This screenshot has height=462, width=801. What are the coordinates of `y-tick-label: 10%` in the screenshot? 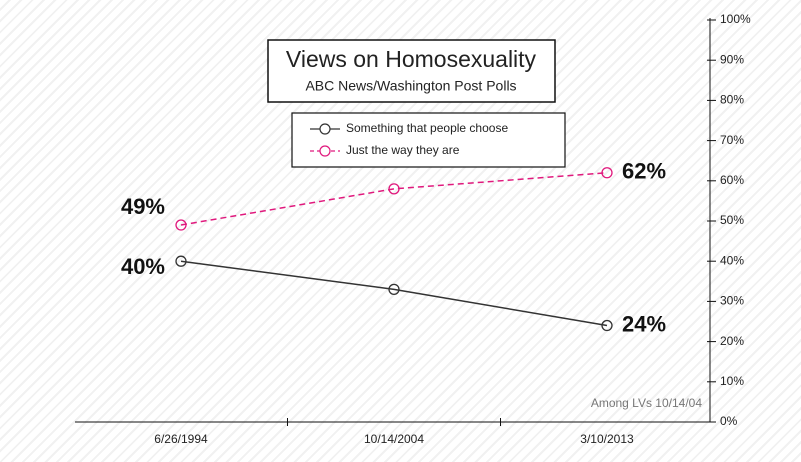 It's located at (732, 381).